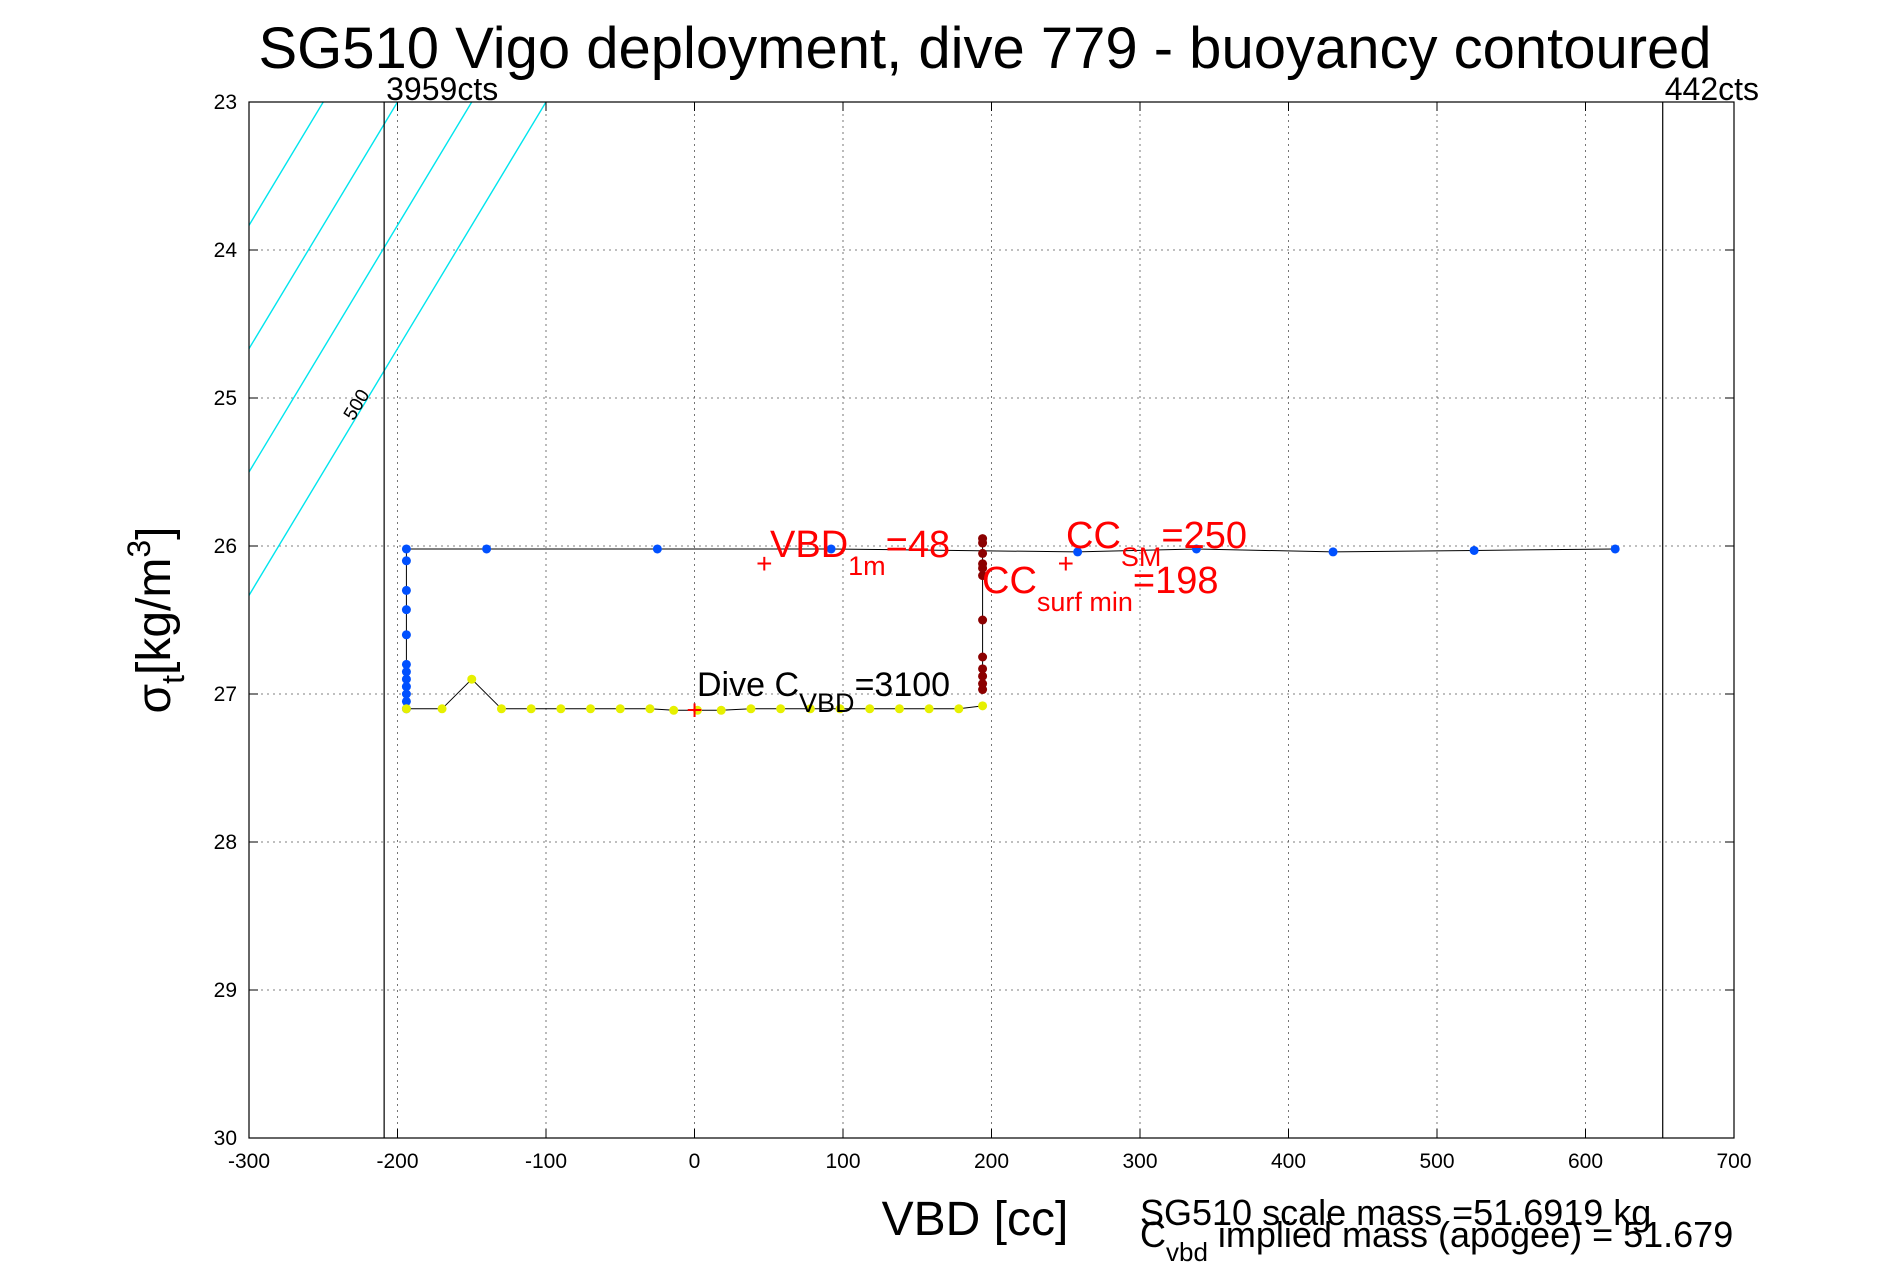 The width and height of the screenshot is (1891, 1262). I want to click on vbd-1m-main: VBD, so click(809, 545).